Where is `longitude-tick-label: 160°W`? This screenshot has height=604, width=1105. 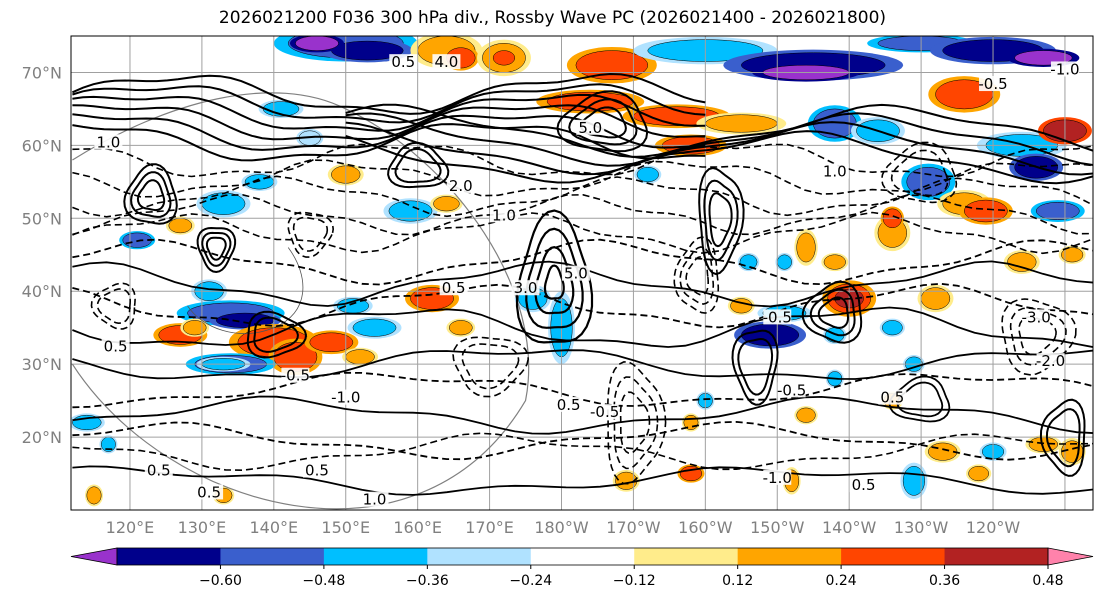
longitude-tick-label: 160°W is located at coordinates (705, 527).